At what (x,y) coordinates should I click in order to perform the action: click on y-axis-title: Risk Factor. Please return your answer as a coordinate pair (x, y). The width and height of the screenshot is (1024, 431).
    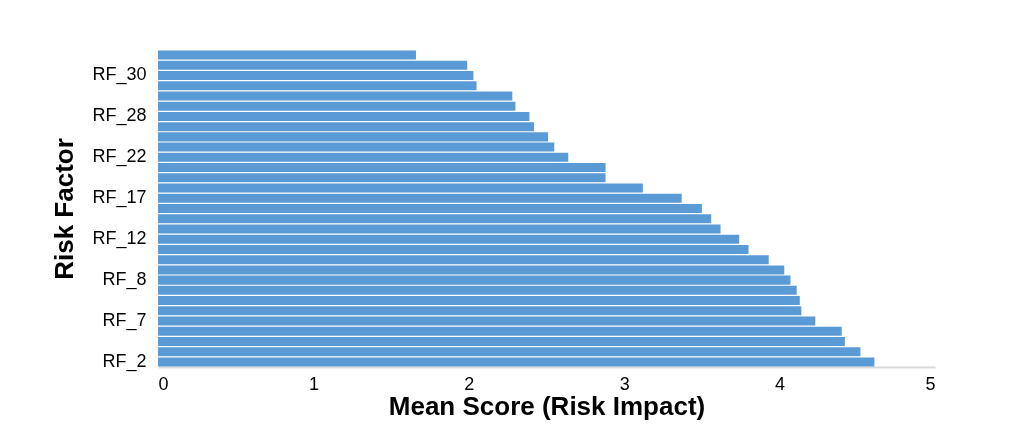
    Looking at the image, I should click on (64, 209).